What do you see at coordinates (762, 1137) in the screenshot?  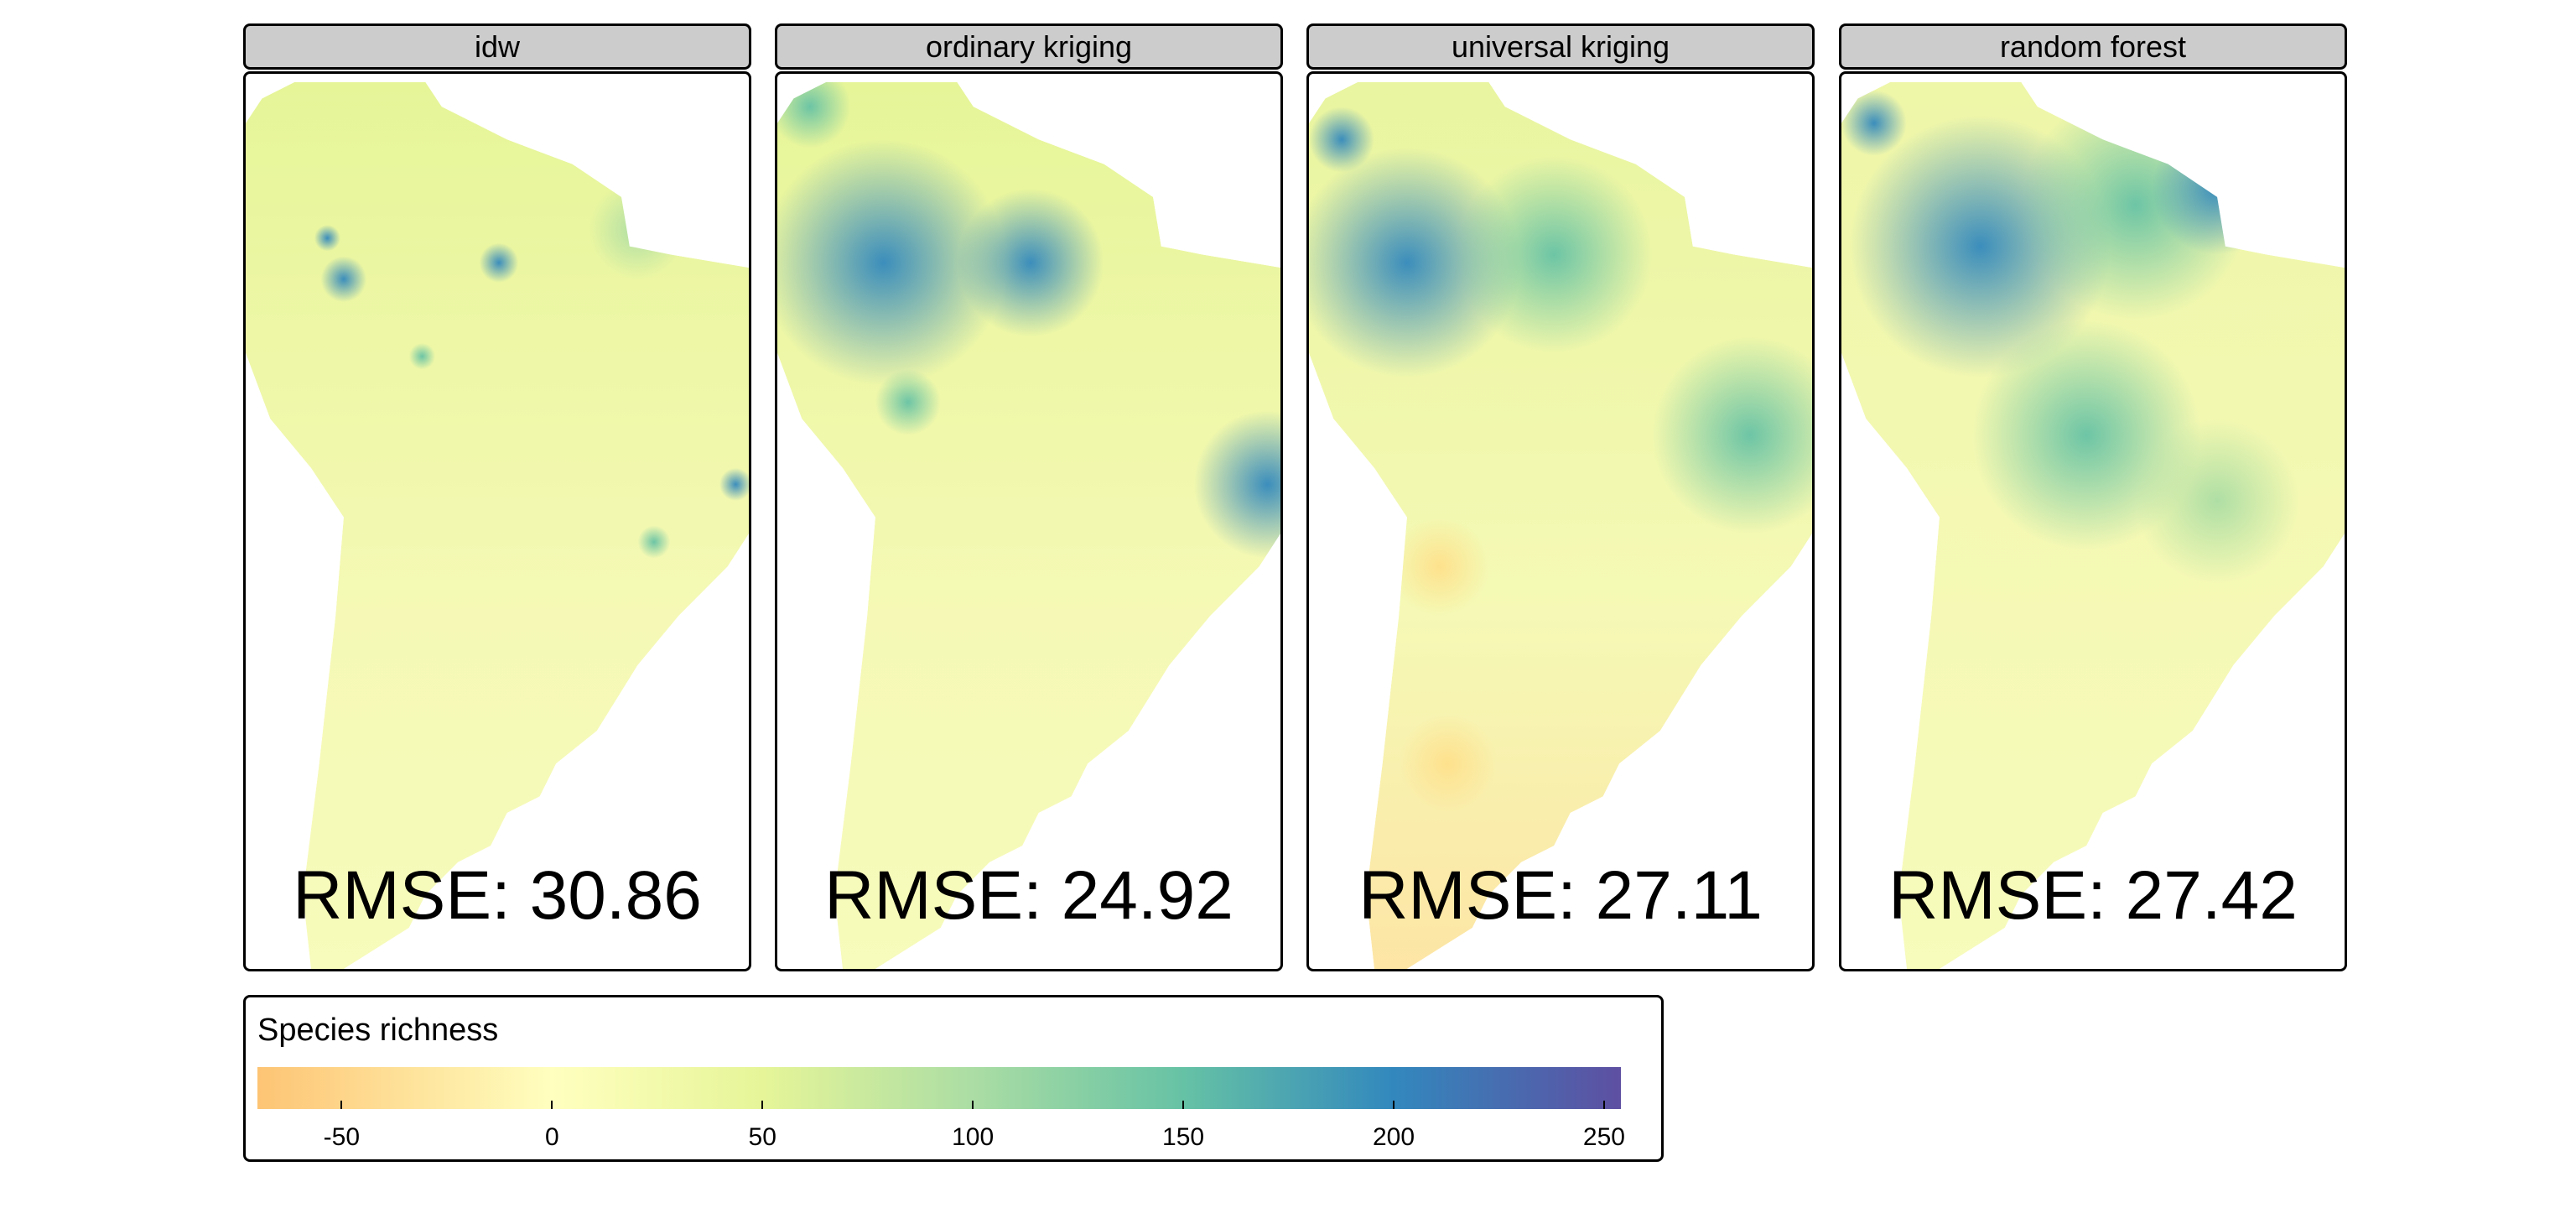 I see `colorbar-tick-label: 50` at bounding box center [762, 1137].